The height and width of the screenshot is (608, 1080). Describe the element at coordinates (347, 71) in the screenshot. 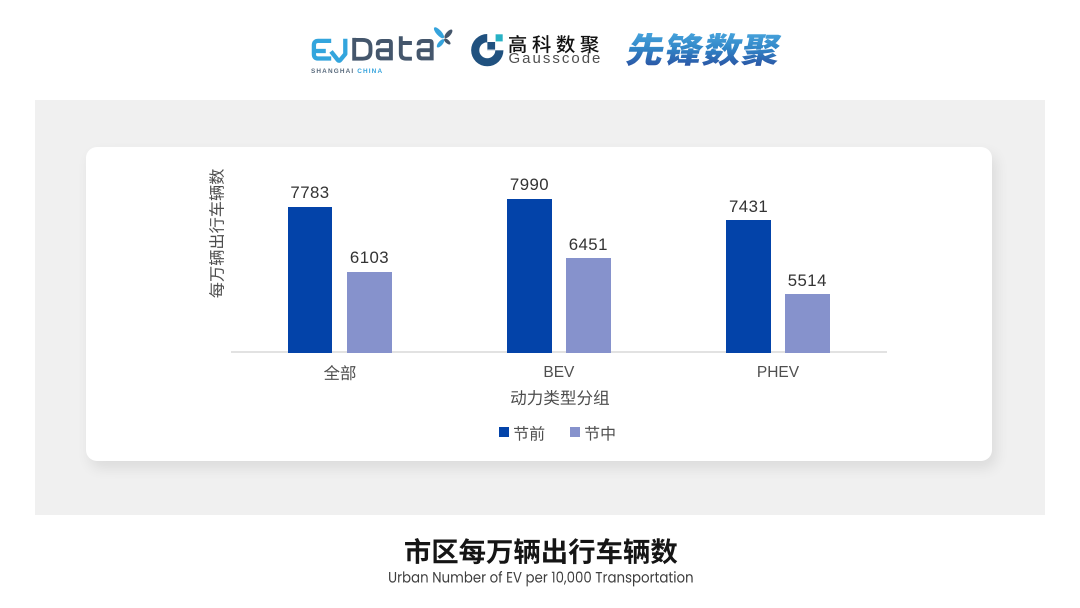

I see `svg-text: SHANGHAI CHINA` at that location.